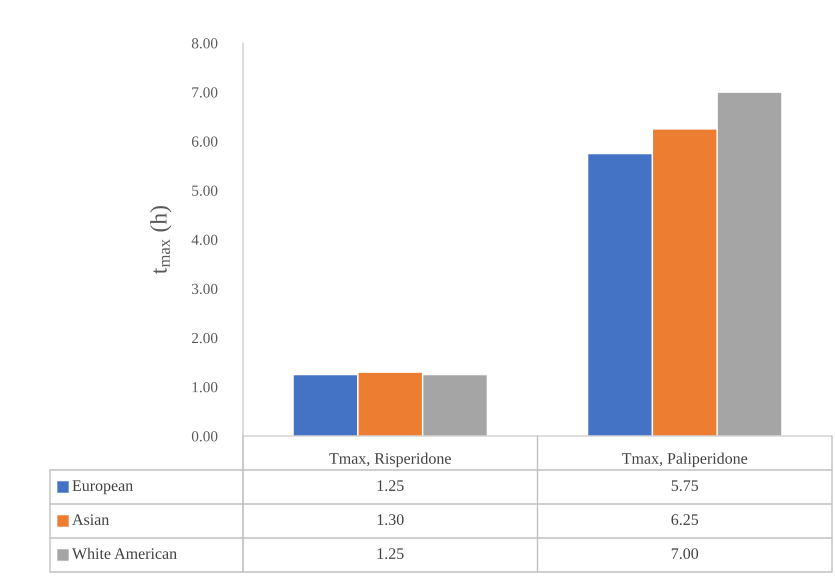 The width and height of the screenshot is (835, 583). Describe the element at coordinates (390, 460) in the screenshot. I see `x-tick-label: Tmax, Risperidone` at that location.